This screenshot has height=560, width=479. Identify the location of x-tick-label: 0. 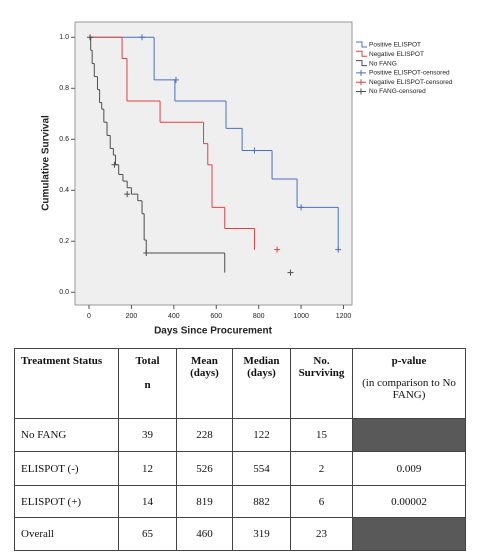
(89, 316).